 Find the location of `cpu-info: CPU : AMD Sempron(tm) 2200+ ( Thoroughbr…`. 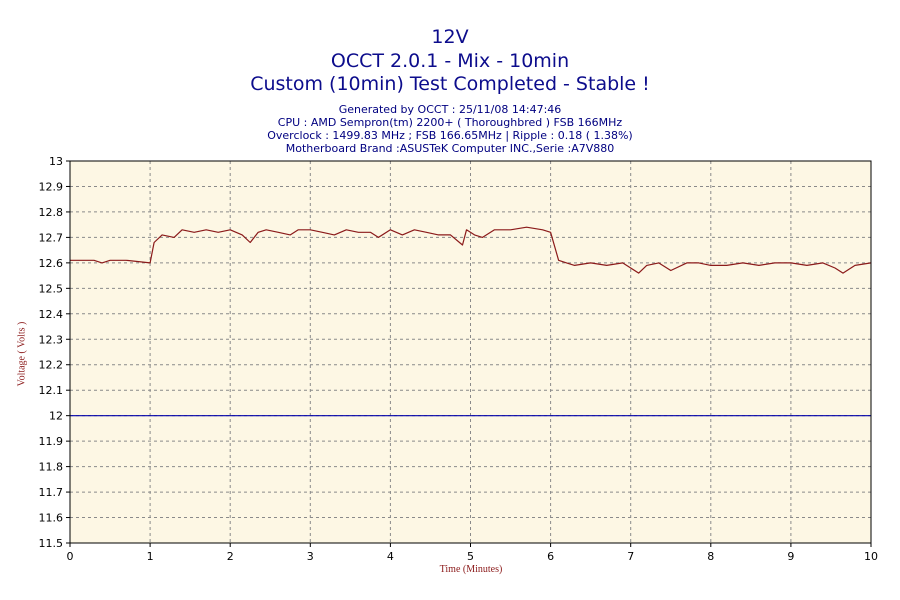

cpu-info: CPU : AMD Sempron(tm) 2200+ ( Thoroughbr… is located at coordinates (450, 122).